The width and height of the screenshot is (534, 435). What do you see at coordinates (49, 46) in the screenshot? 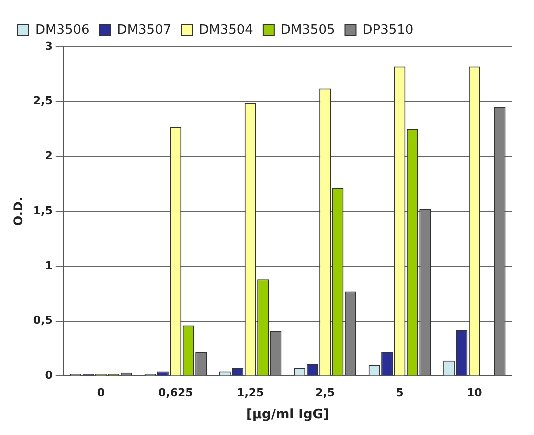
I see `y-tick-label: 3` at bounding box center [49, 46].